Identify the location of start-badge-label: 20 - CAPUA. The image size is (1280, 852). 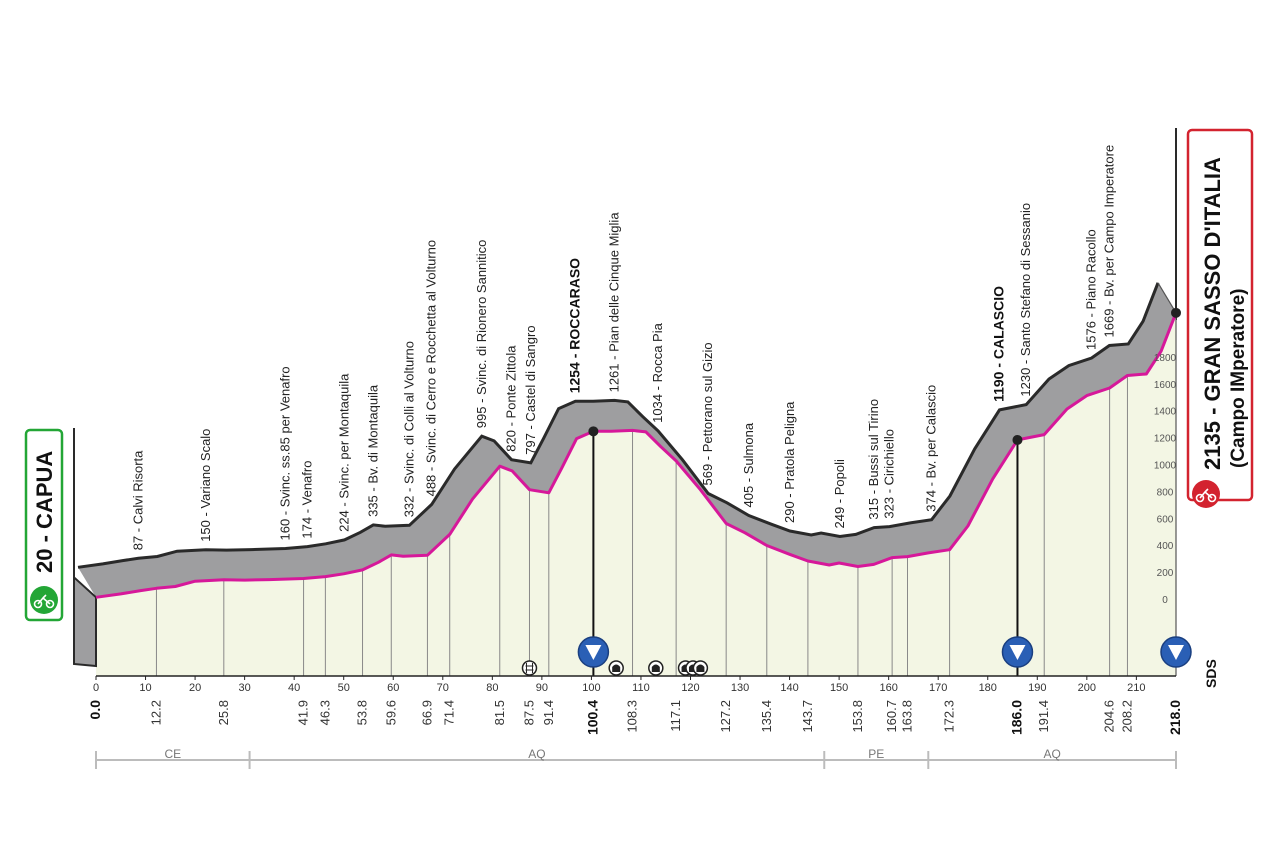
(44, 512).